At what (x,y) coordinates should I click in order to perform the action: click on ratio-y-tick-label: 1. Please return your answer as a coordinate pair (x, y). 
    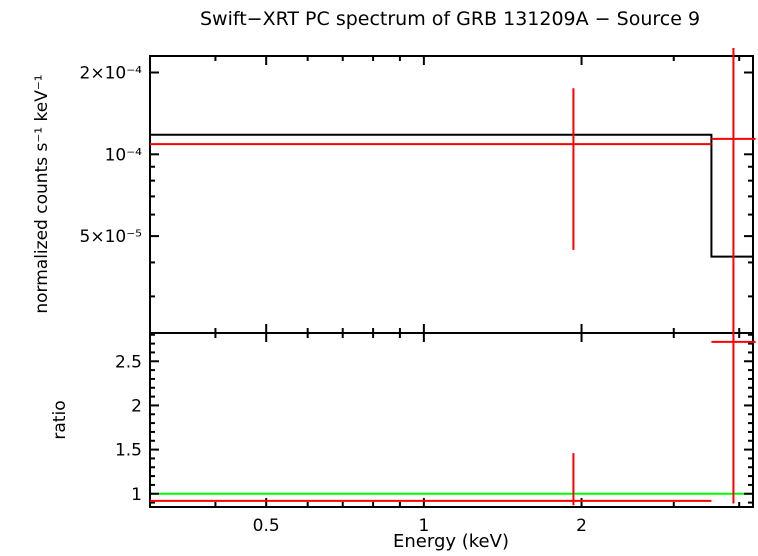
    Looking at the image, I should click on (136, 495).